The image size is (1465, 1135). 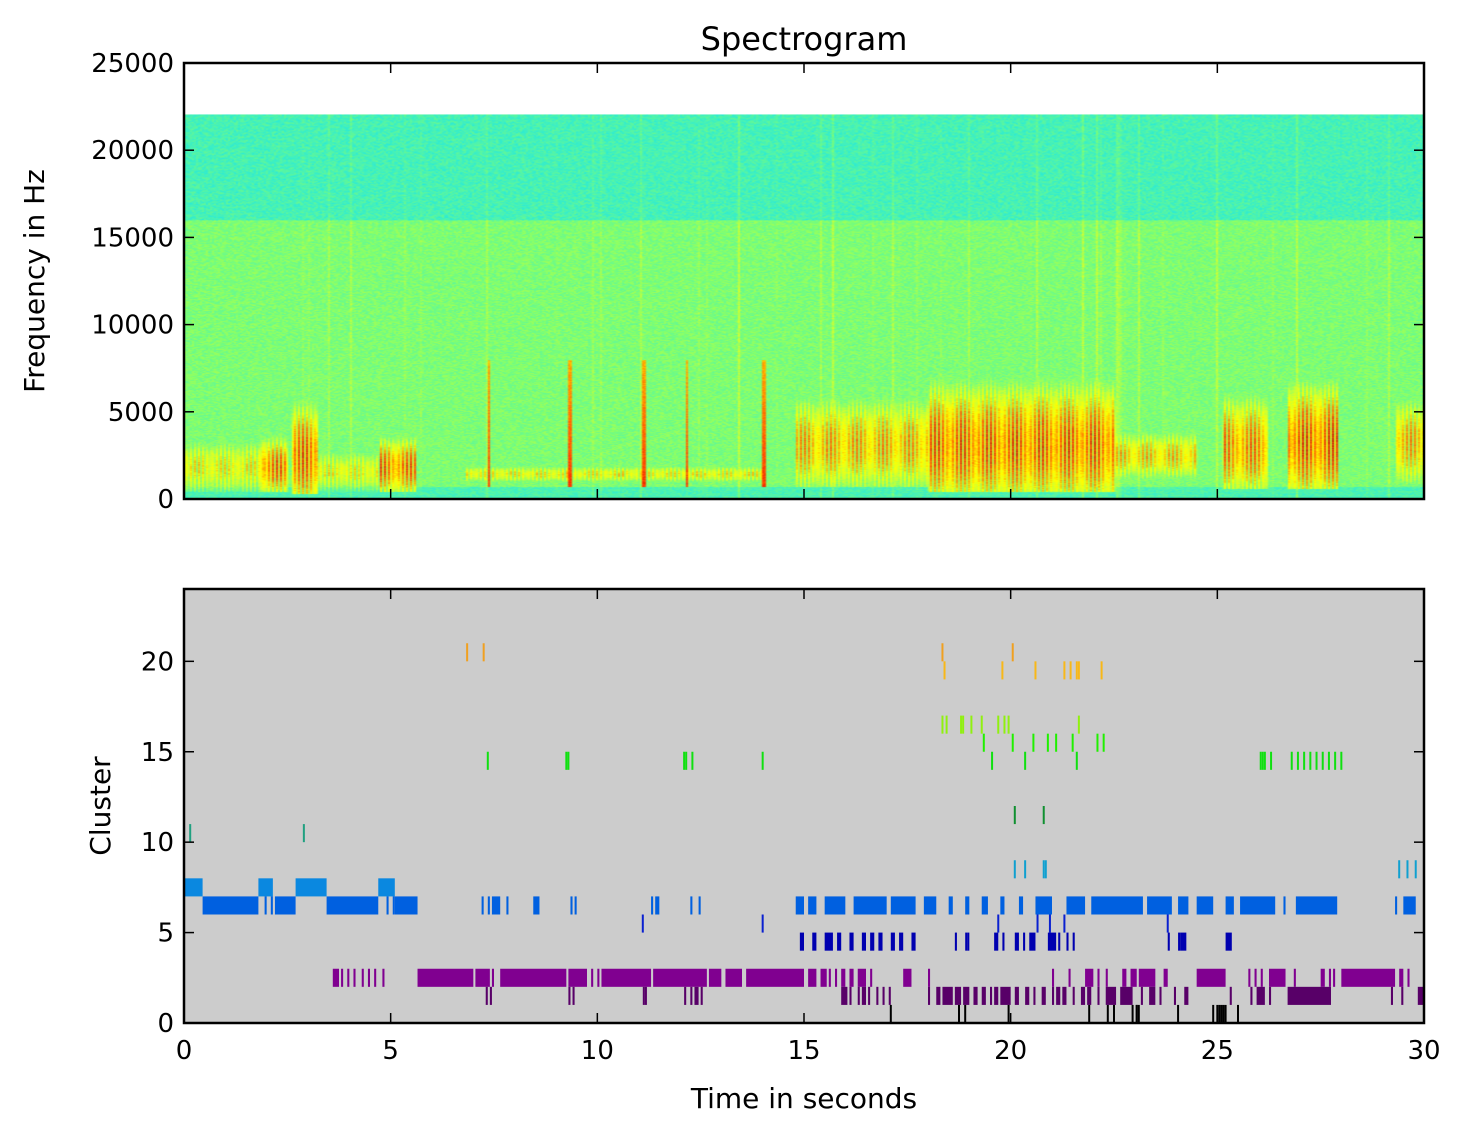 I want to click on y-tick-label: 20000, so click(x=132, y=151).